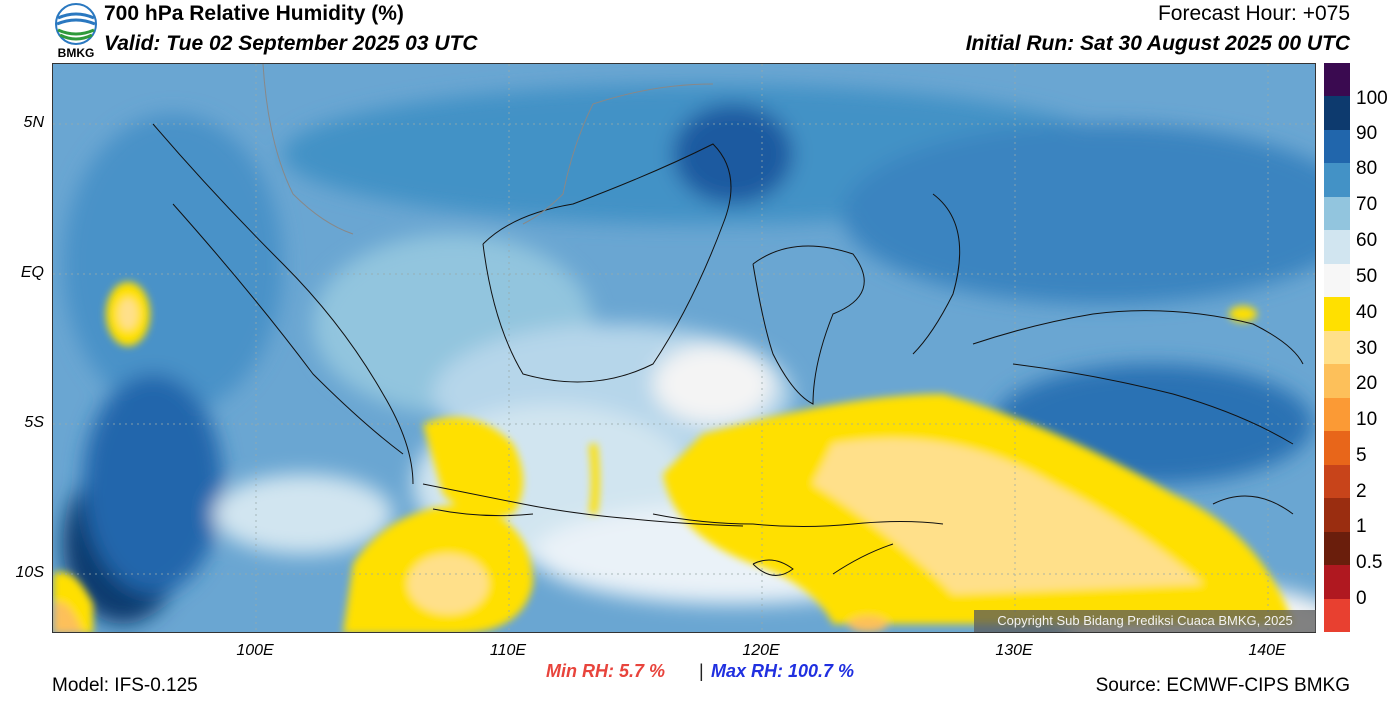 The width and height of the screenshot is (1400, 709). What do you see at coordinates (1372, 98) in the screenshot?
I see `colorbar-label: 100` at bounding box center [1372, 98].